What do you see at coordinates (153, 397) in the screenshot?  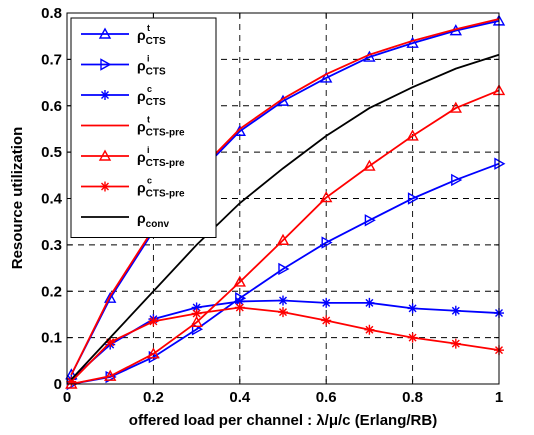 I see `x-tick-label: 0.2` at bounding box center [153, 397].